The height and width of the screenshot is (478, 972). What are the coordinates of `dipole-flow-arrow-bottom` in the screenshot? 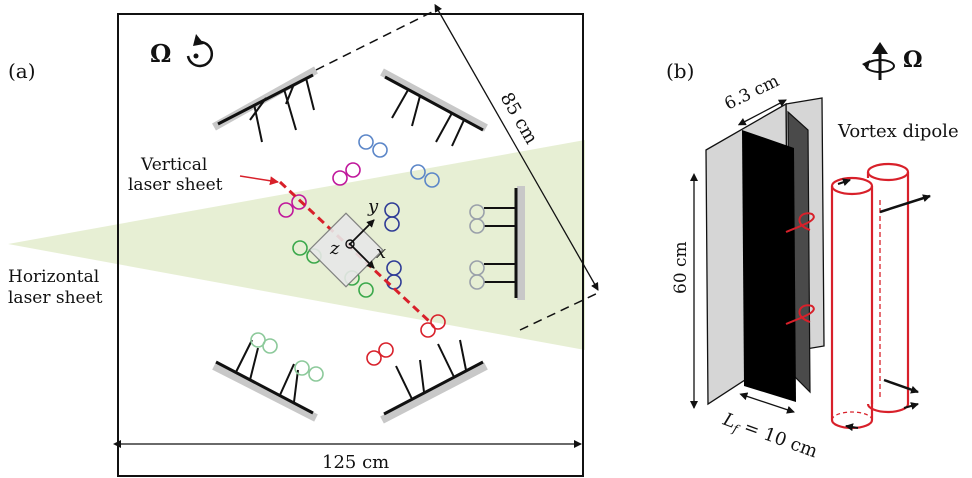 It's located at (901, 386).